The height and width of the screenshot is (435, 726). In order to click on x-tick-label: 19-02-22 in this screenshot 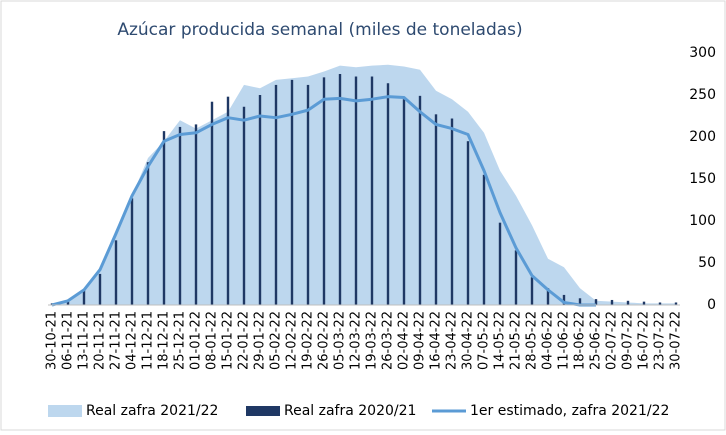, I will do `click(308, 340)`.